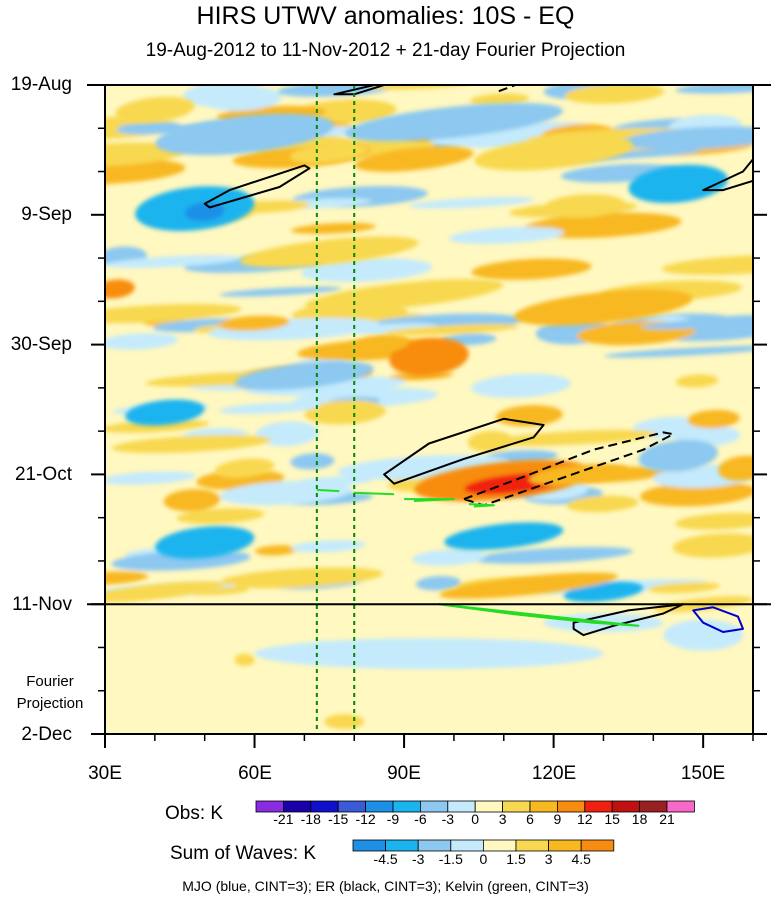  I want to click on waves-colorbar-tick: -3, so click(418, 859).